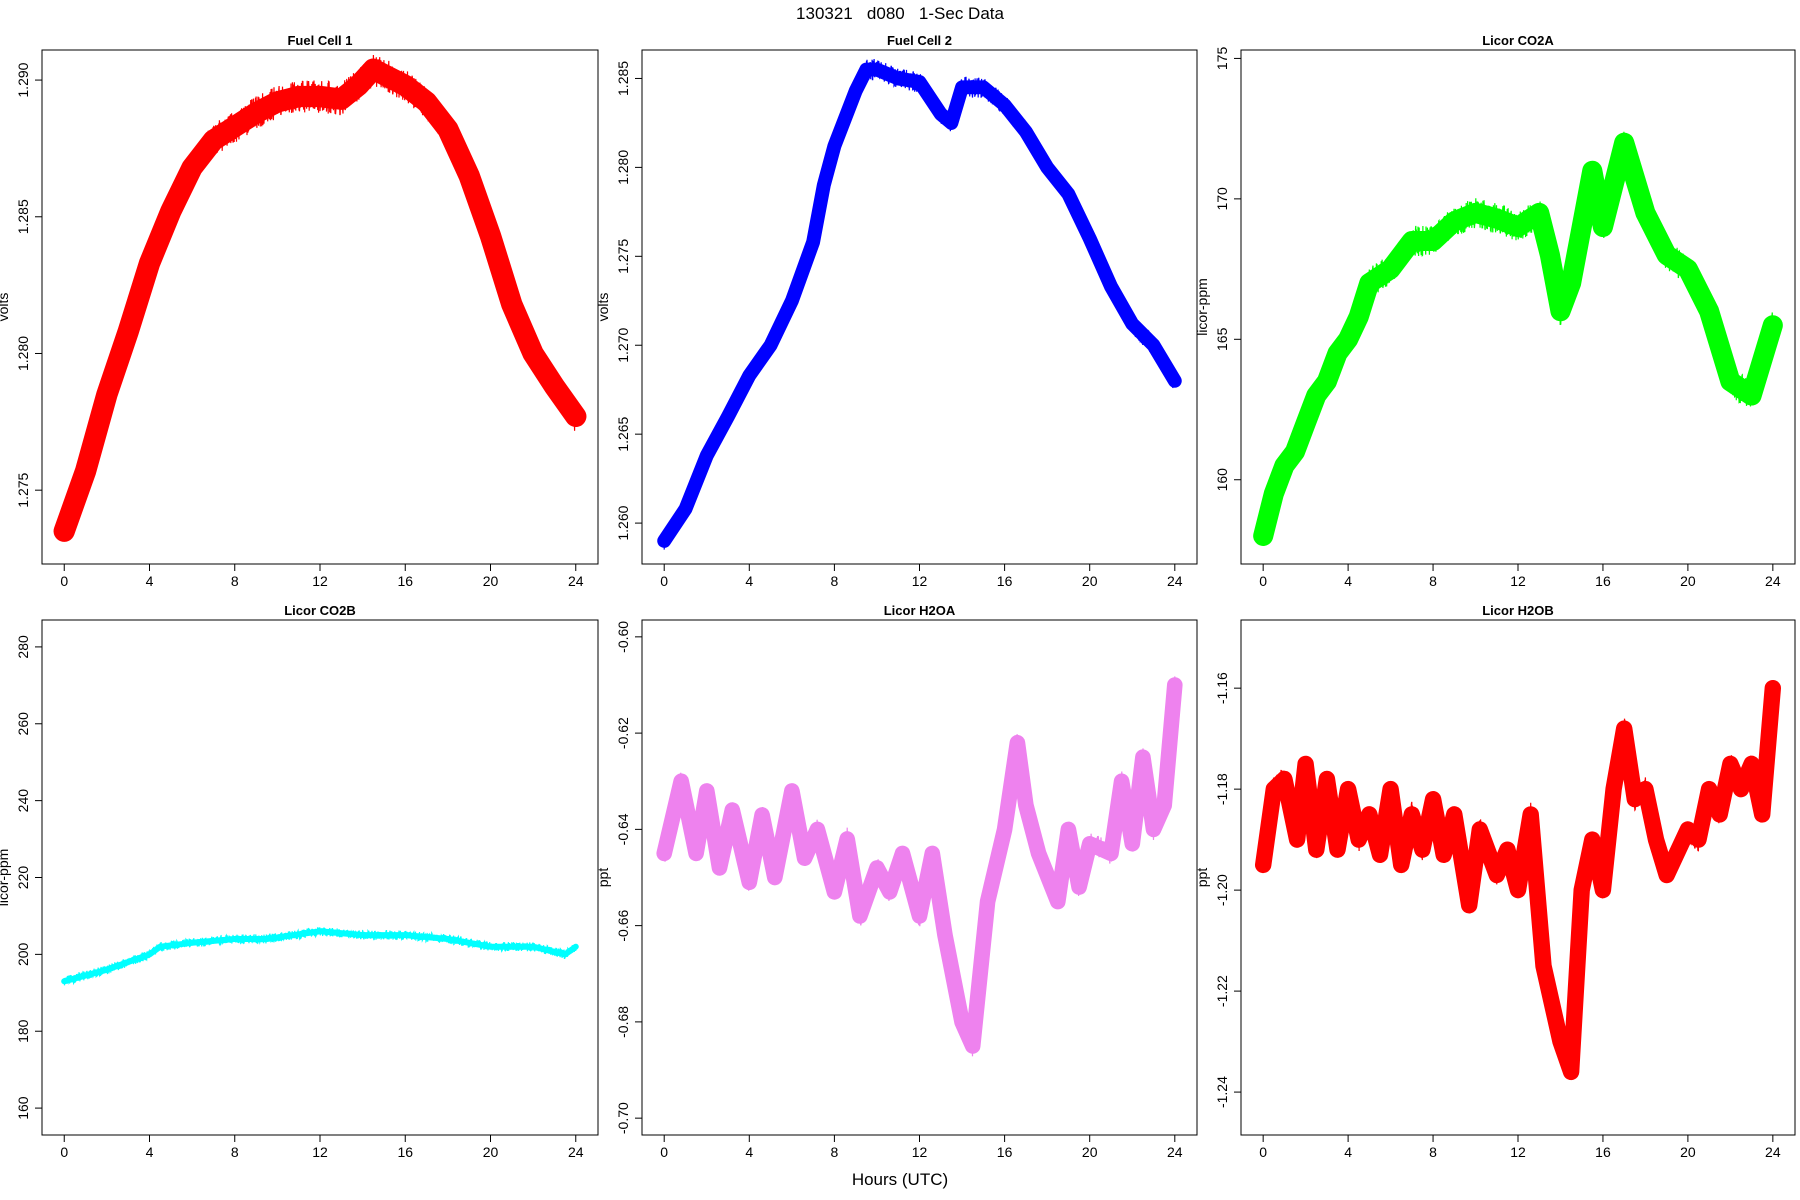 The image size is (1800, 1200). What do you see at coordinates (623, 637) in the screenshot?
I see `y-tick-label: -0.60` at bounding box center [623, 637].